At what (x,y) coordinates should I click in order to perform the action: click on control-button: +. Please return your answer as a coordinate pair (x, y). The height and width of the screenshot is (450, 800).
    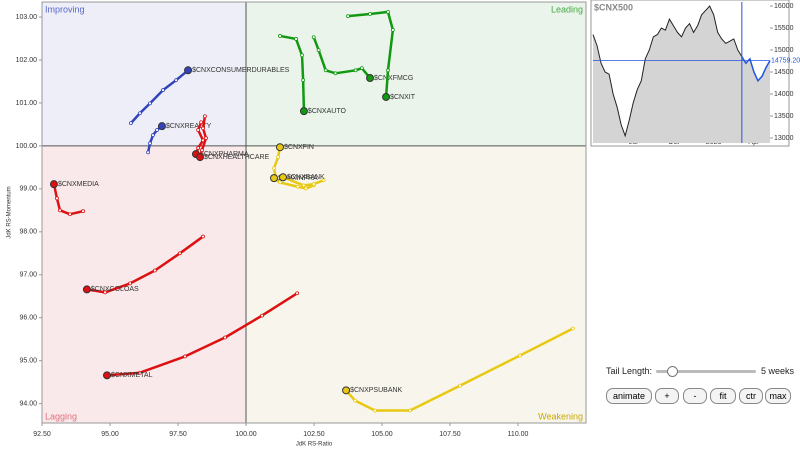
    Looking at the image, I should click on (667, 396).